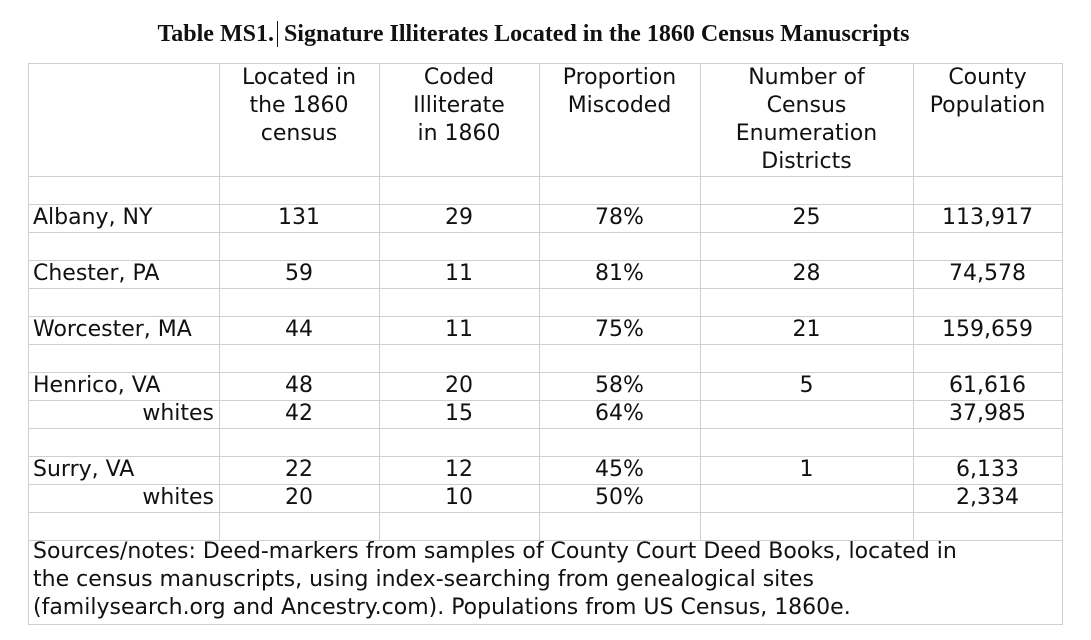 The width and height of the screenshot is (1091, 640). Describe the element at coordinates (299, 469) in the screenshot. I see `cell: 22` at that location.